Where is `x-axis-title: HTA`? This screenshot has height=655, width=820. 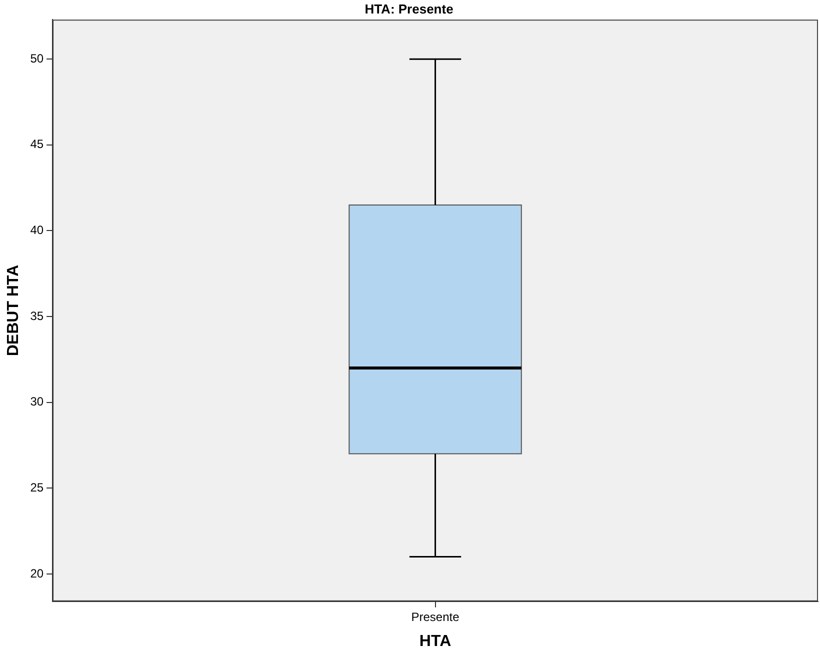 x-axis-title: HTA is located at coordinates (435, 641).